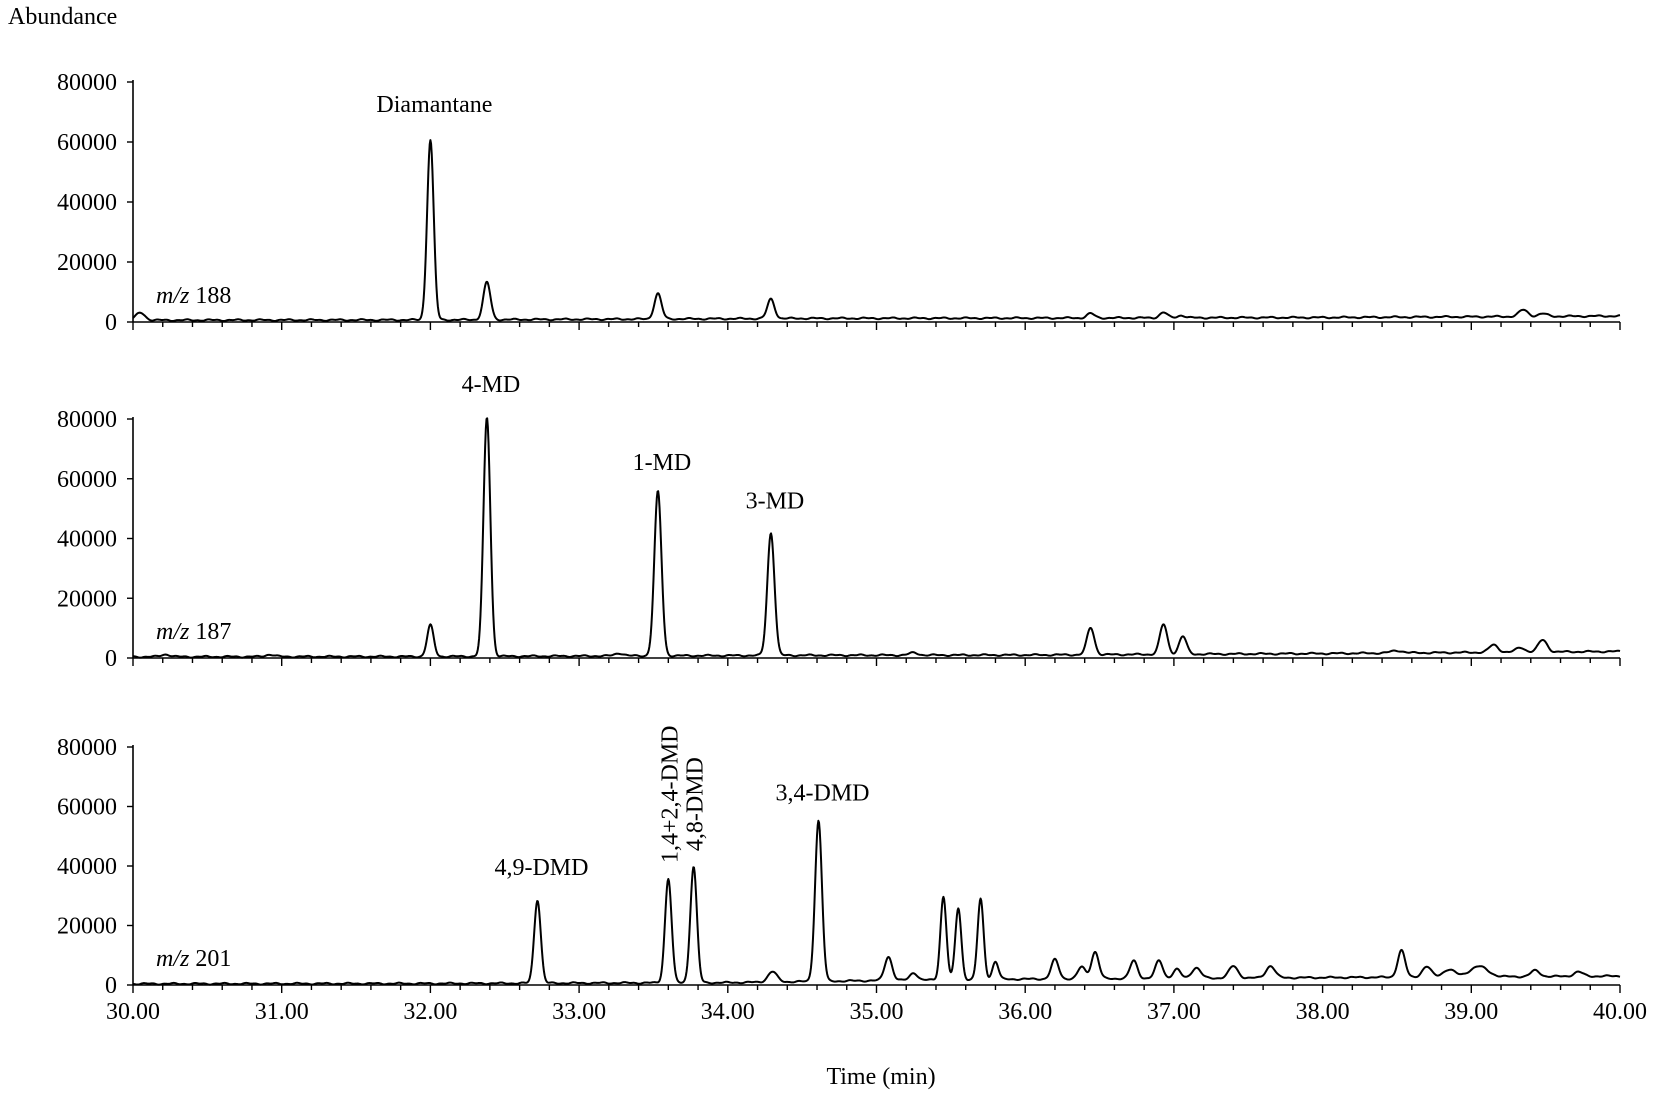  What do you see at coordinates (430, 1012) in the screenshot?
I see `x-tick-label: 32.00` at bounding box center [430, 1012].